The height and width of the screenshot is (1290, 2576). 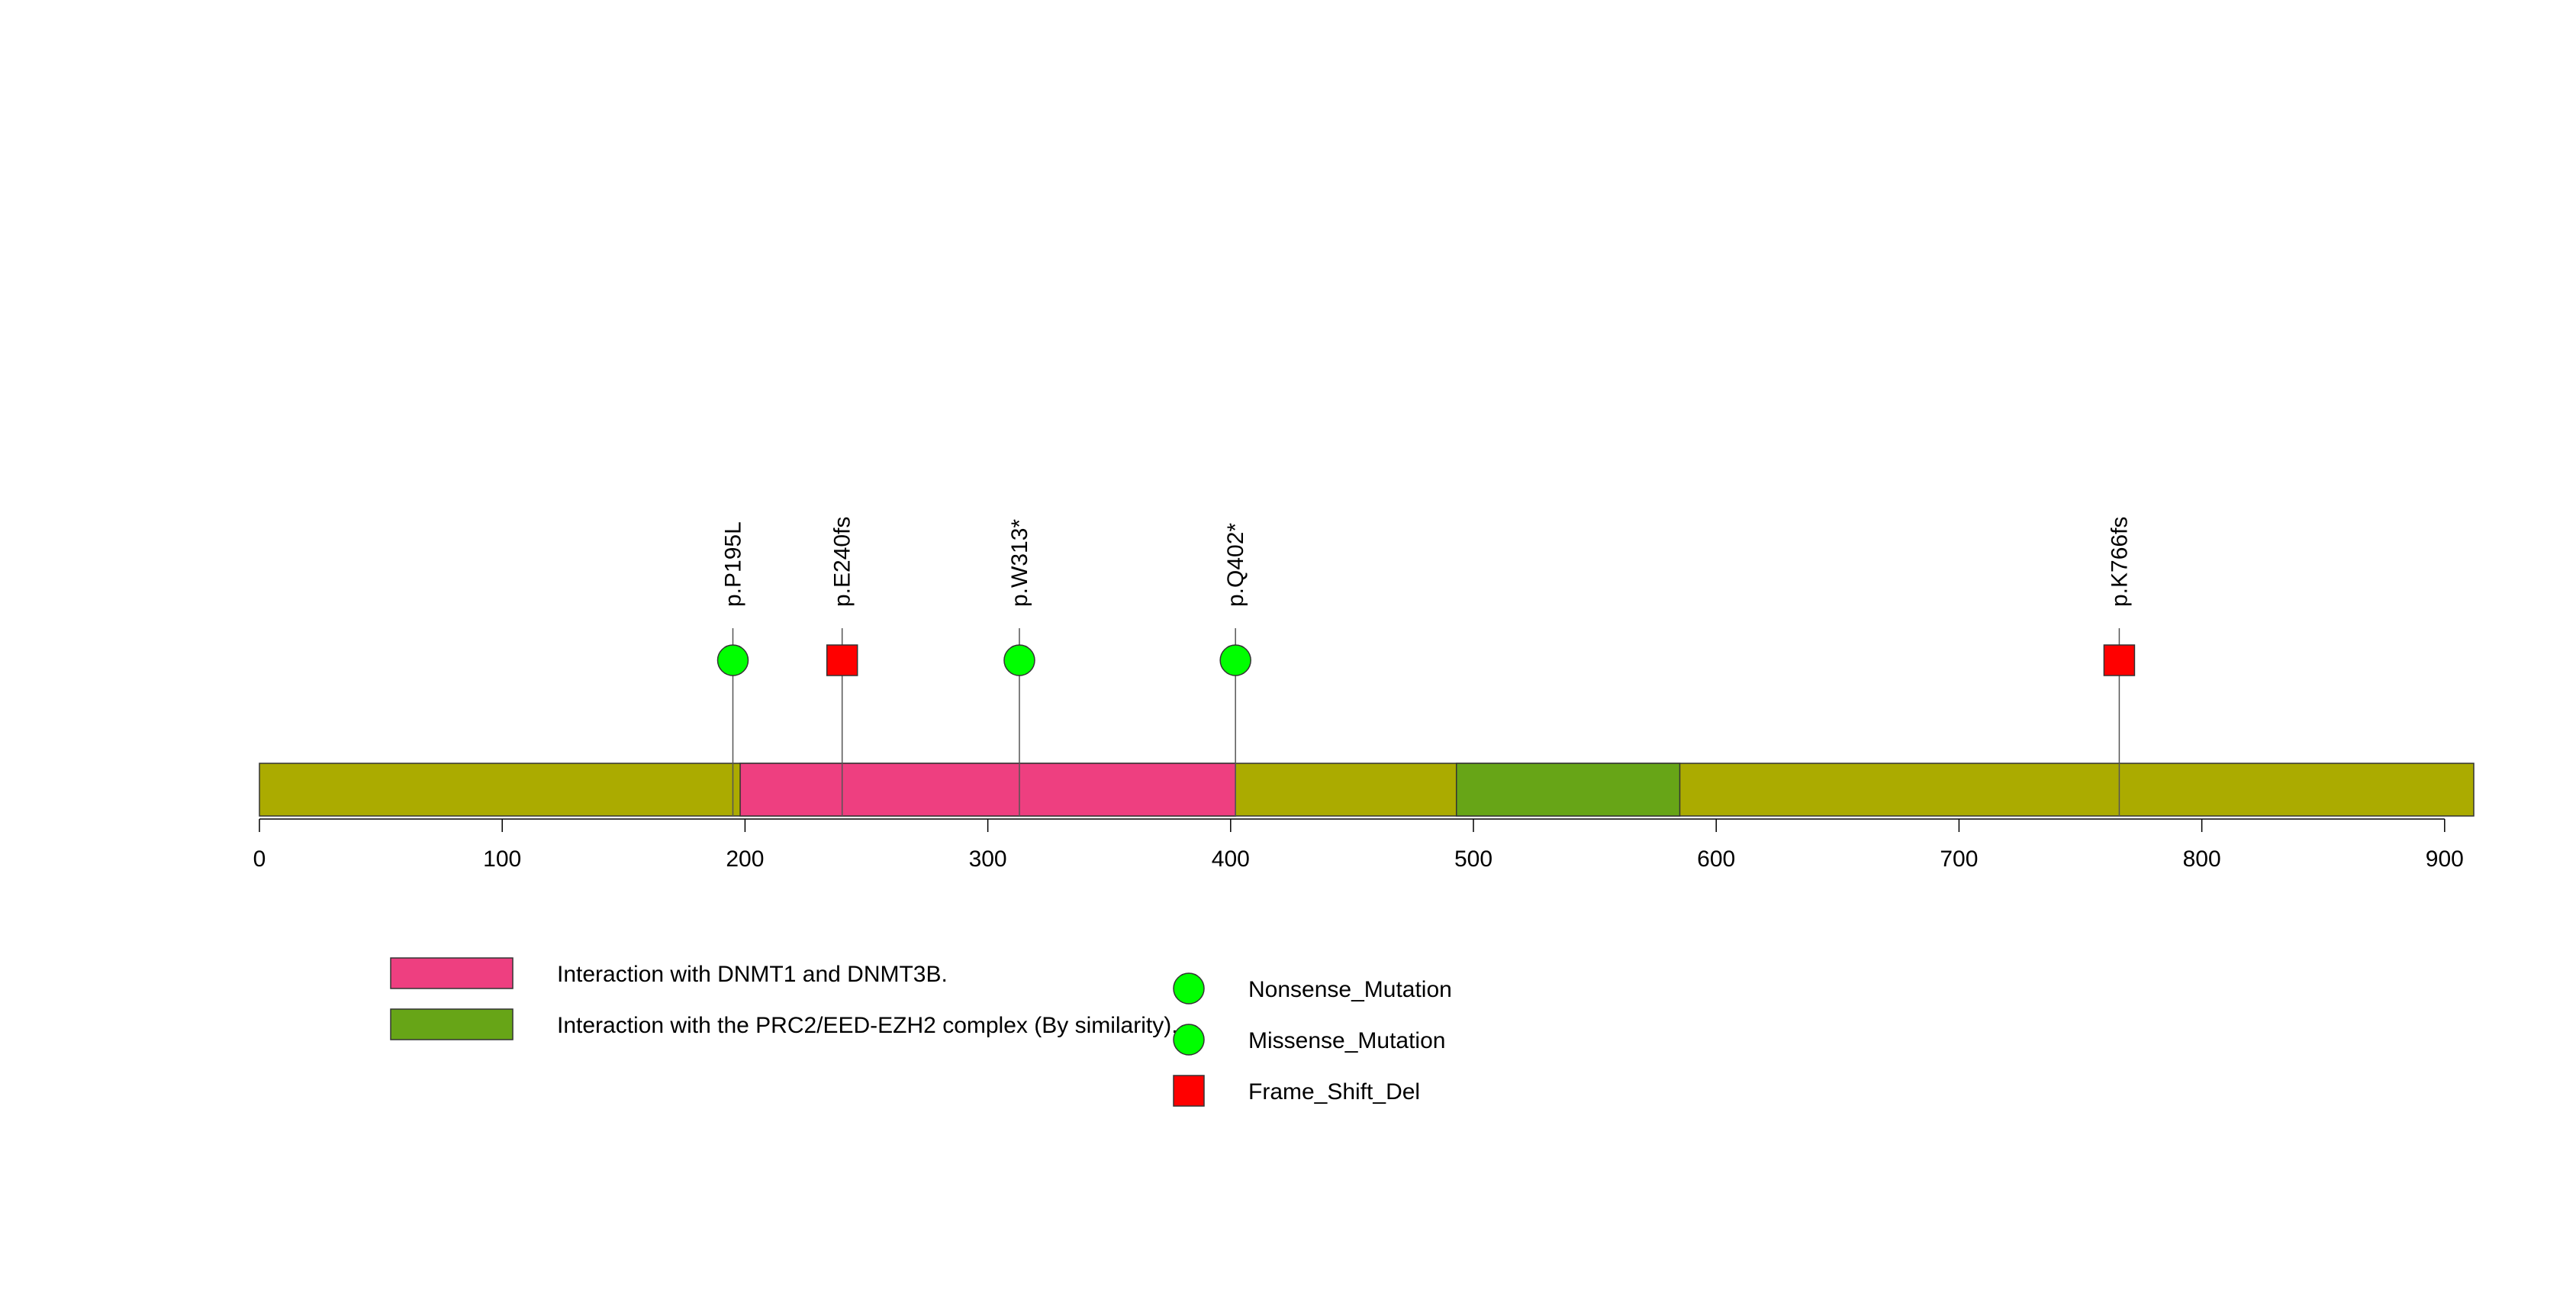 I want to click on mutation-label: p.Q402*, so click(x=1235, y=565).